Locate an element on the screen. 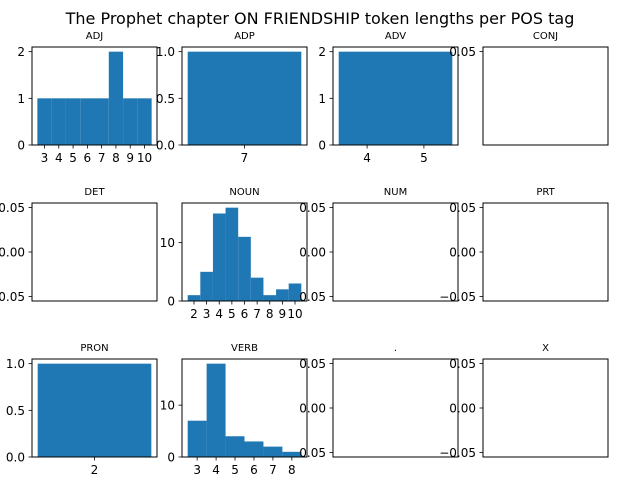  subplot-prt: PRT 0.05 0.00 −0.05 is located at coordinates (524, 245).